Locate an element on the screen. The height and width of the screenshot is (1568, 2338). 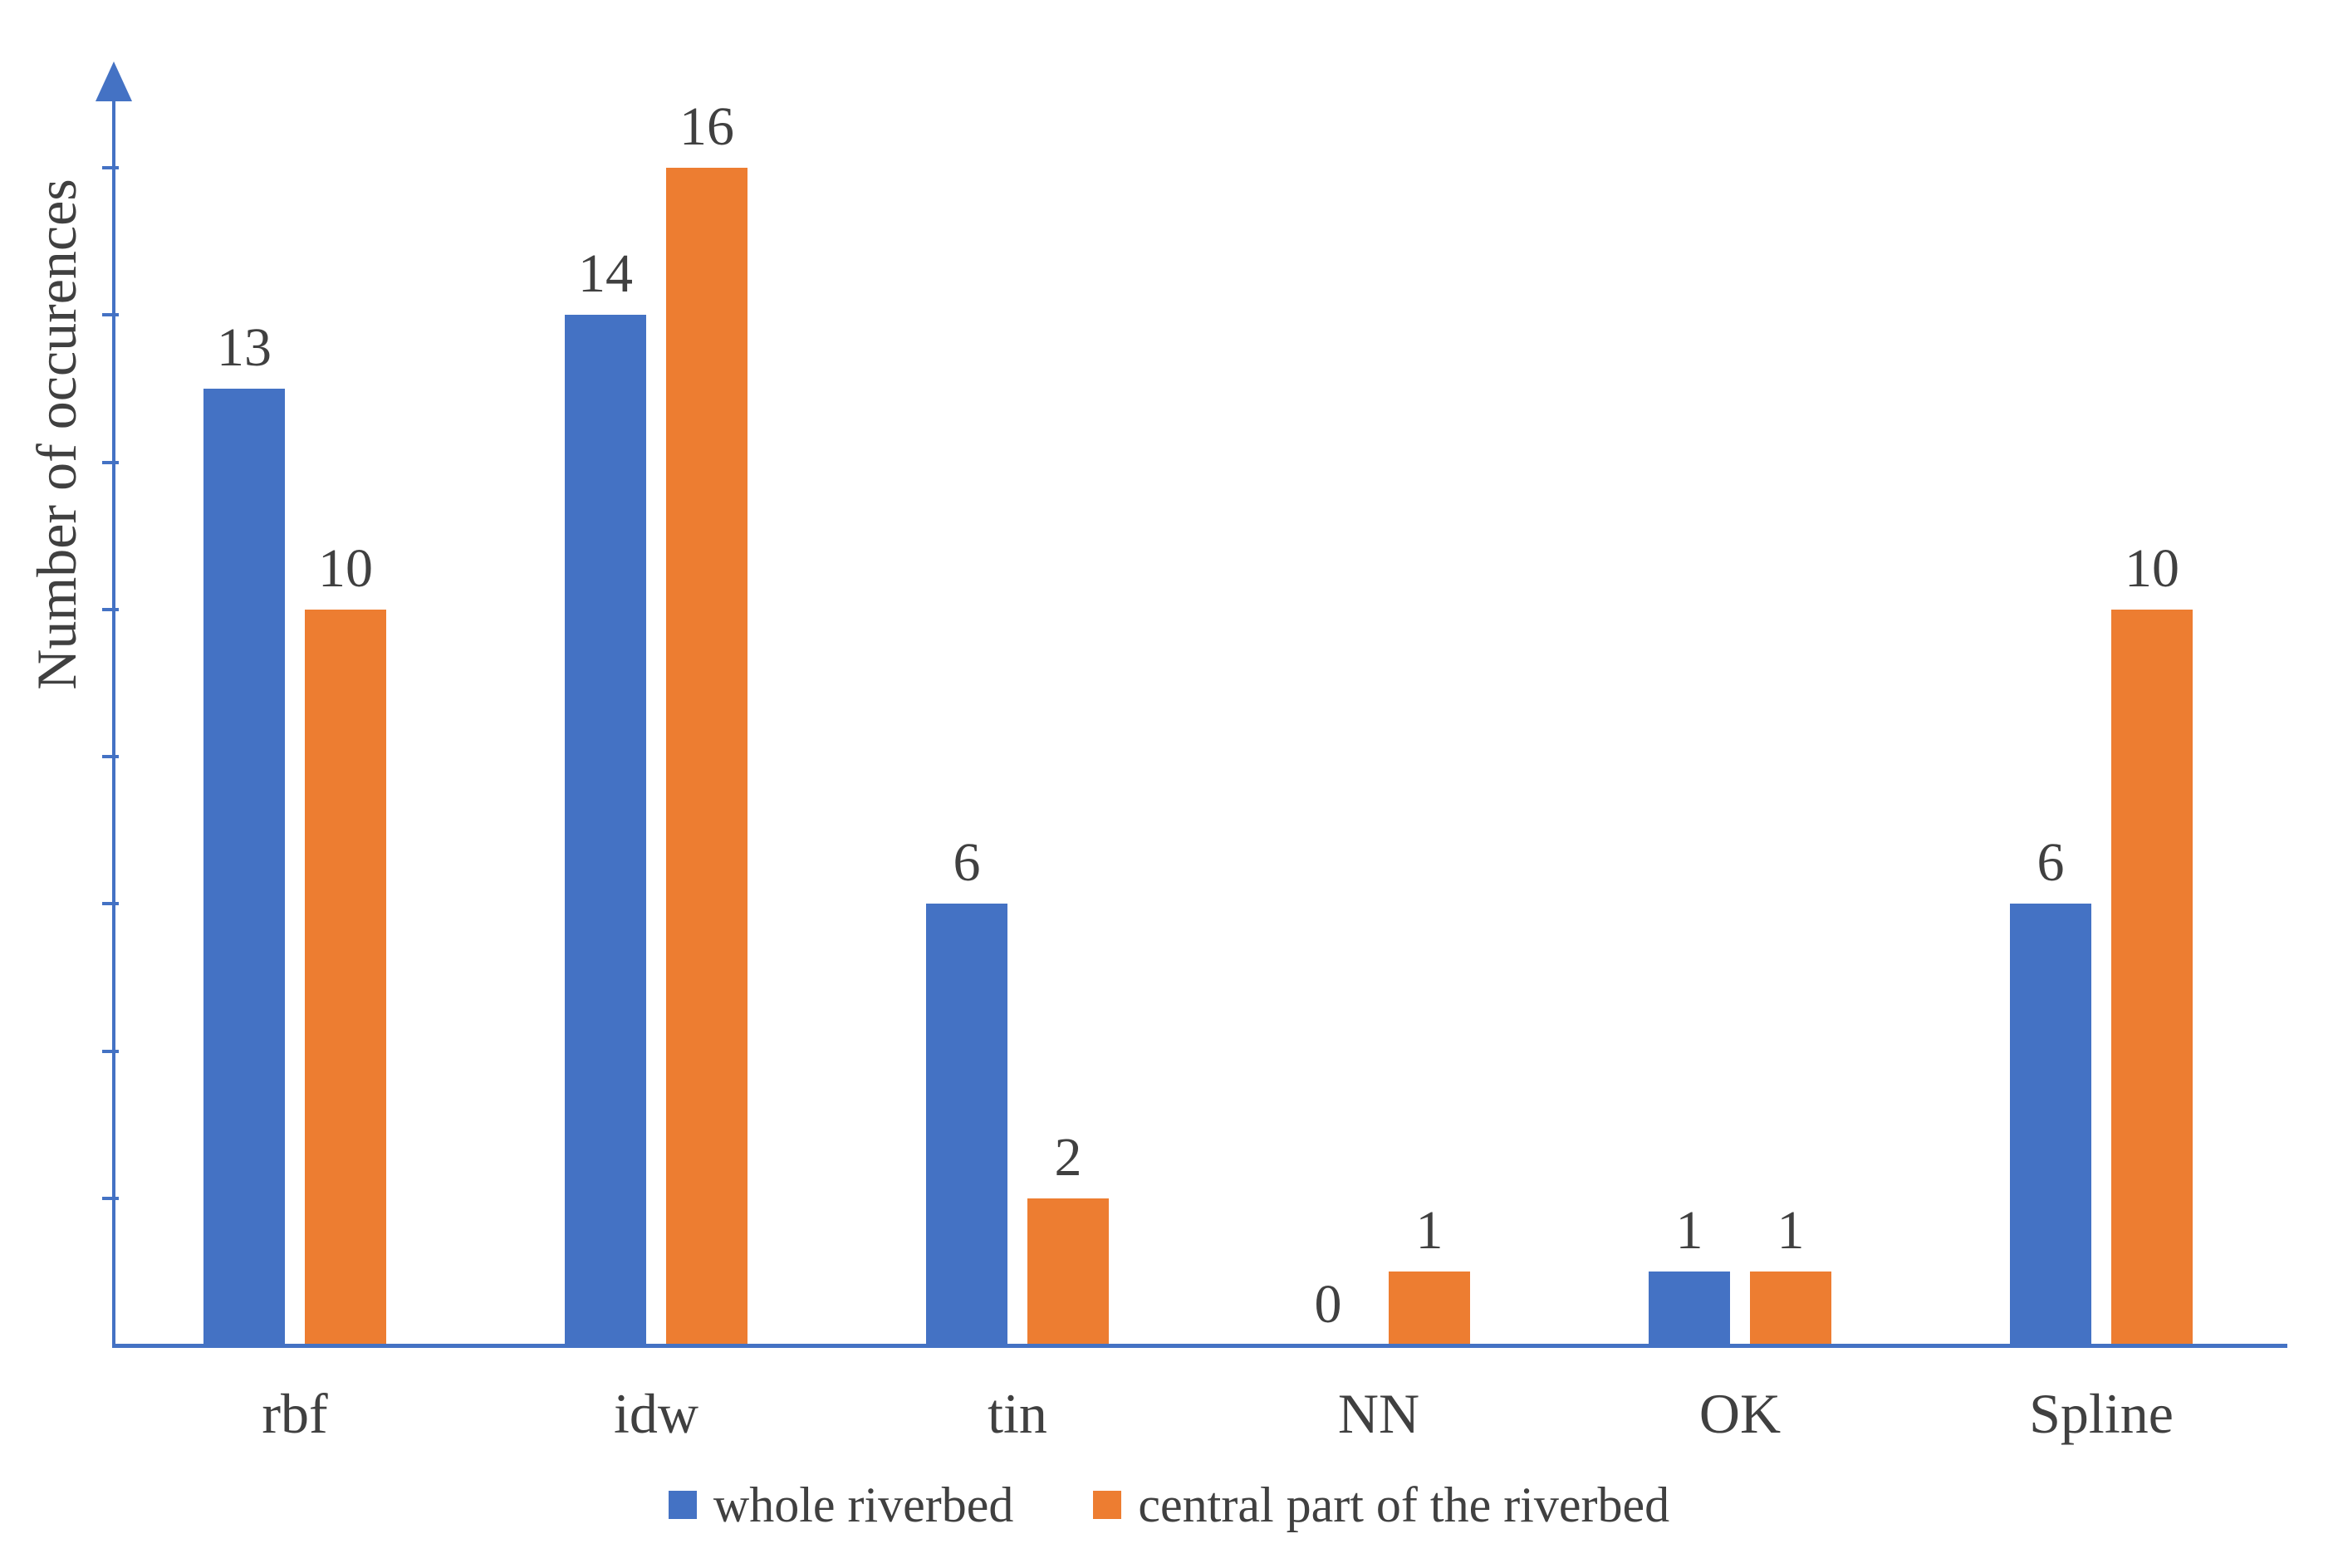
x-tick-label-idw: idw is located at coordinates (656, 1413).